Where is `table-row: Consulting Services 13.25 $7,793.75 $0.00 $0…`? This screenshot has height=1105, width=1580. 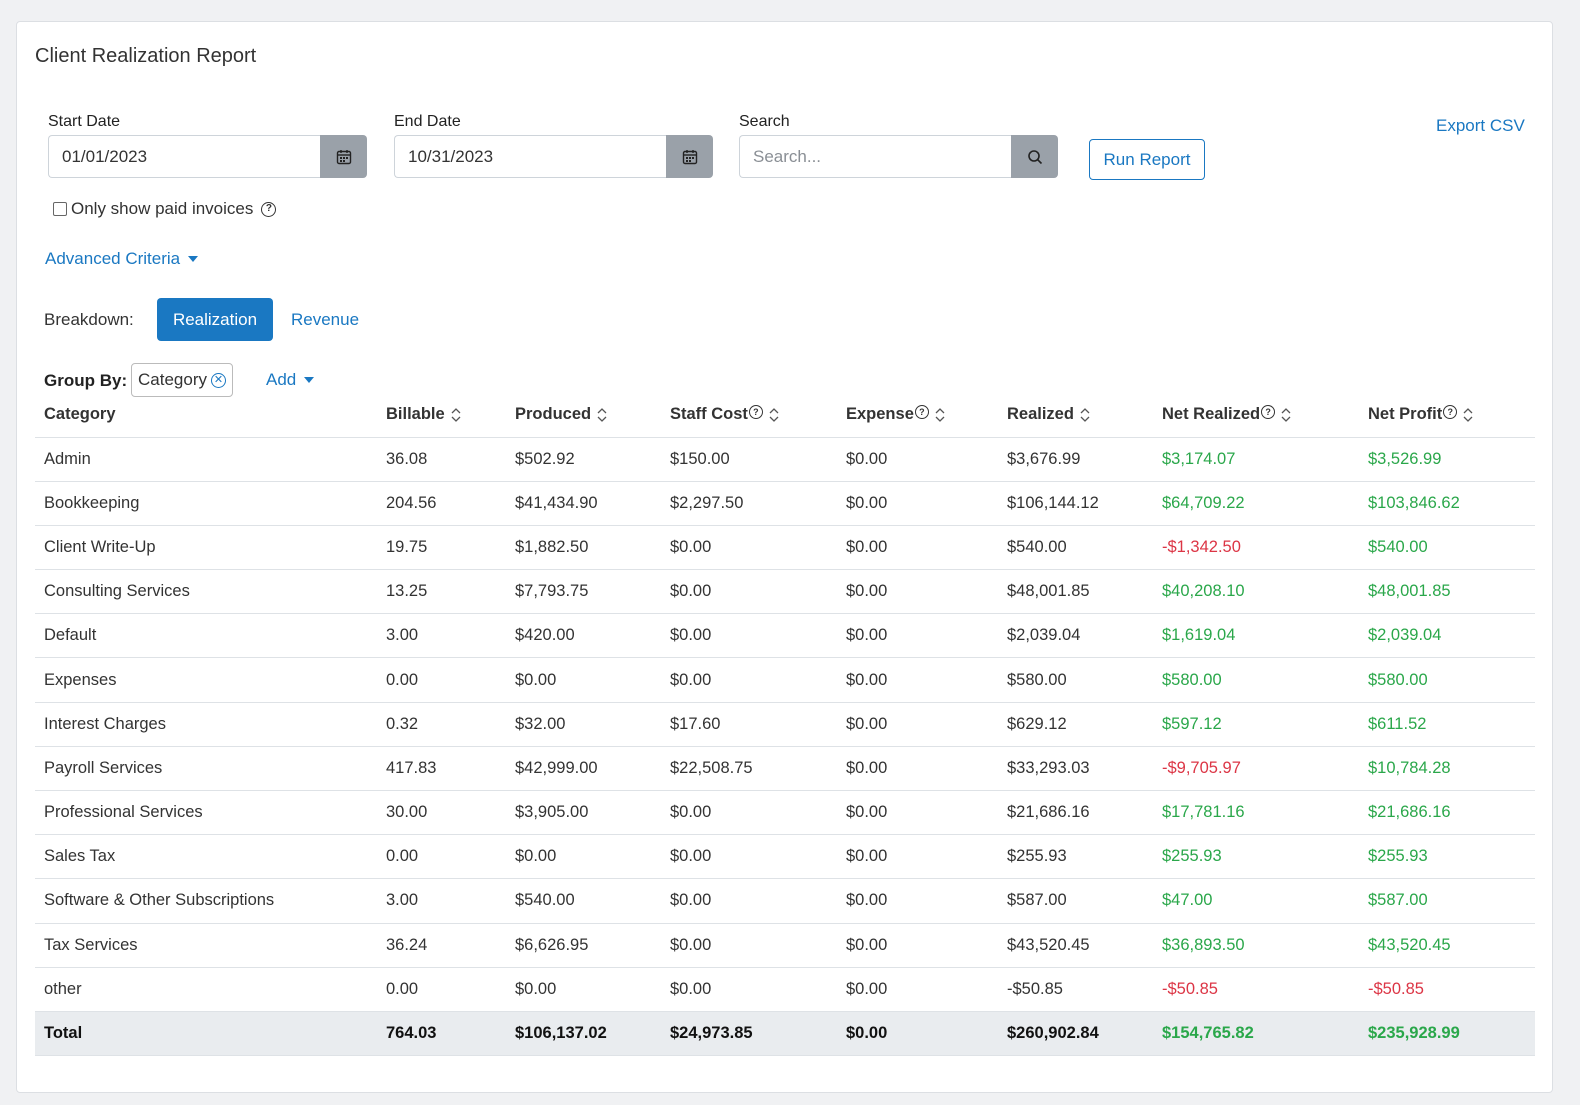
table-row: Consulting Services 13.25 $7,793.75 $0.00 $0… is located at coordinates (785, 592).